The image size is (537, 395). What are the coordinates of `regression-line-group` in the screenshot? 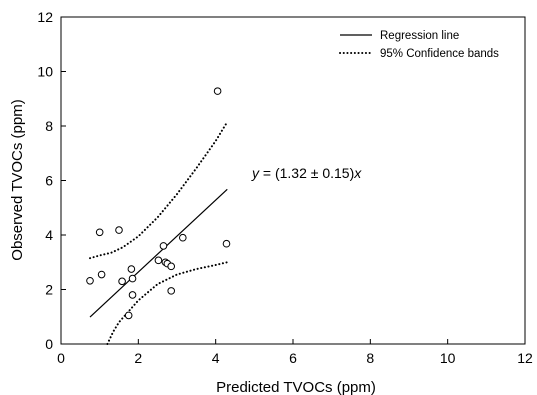 It's located at (158, 253).